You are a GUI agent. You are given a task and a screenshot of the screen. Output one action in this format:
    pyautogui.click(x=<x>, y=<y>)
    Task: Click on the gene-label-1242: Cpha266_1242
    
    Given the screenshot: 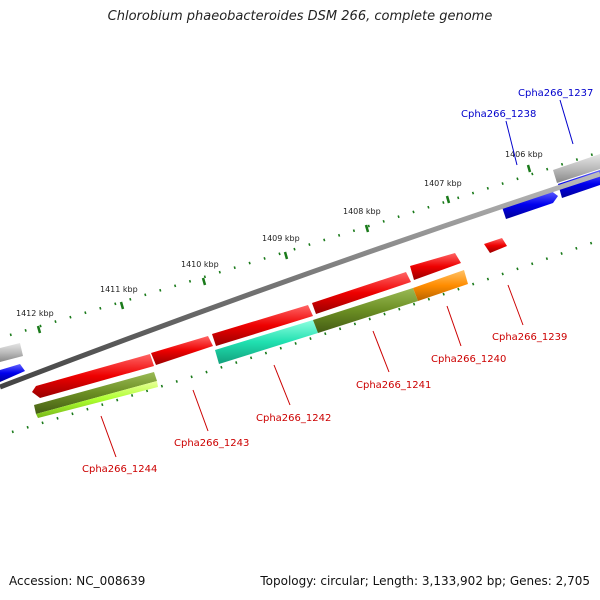 What is the action you would take?
    pyautogui.click(x=293, y=418)
    